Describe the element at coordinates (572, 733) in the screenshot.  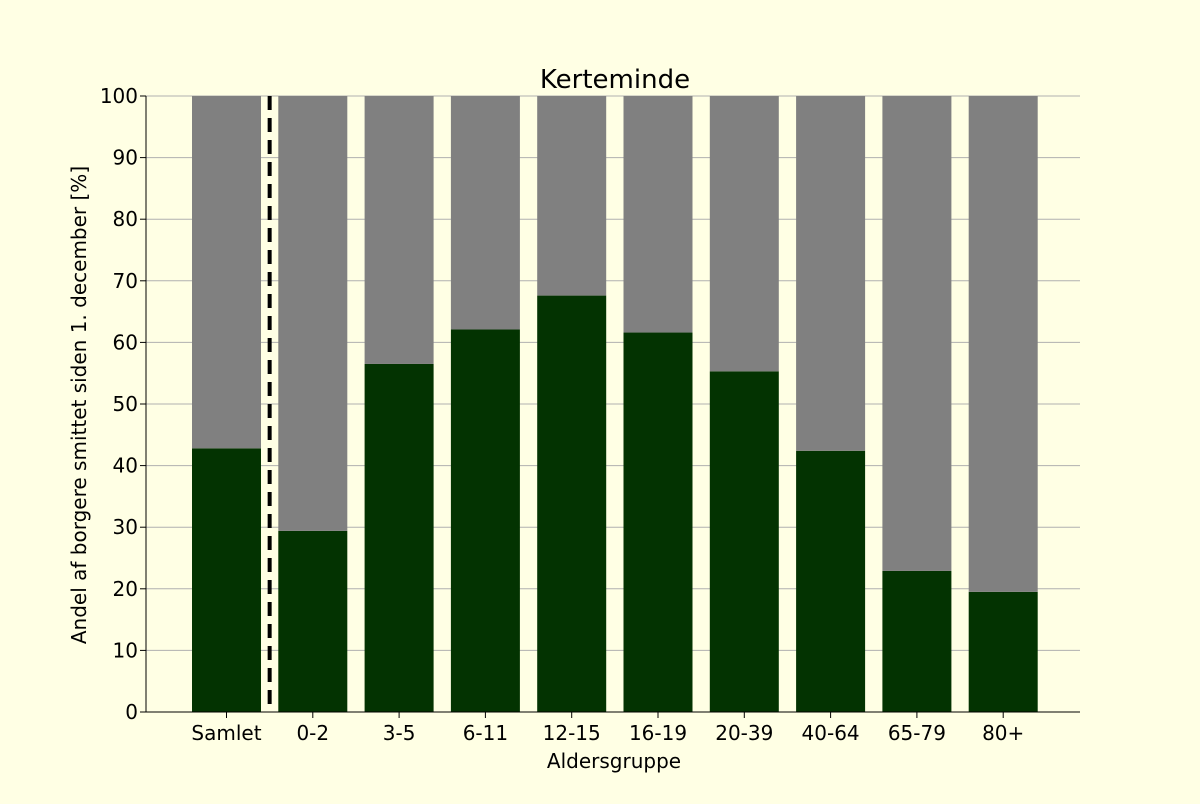
I see `x-tick-label: 12-15` at that location.